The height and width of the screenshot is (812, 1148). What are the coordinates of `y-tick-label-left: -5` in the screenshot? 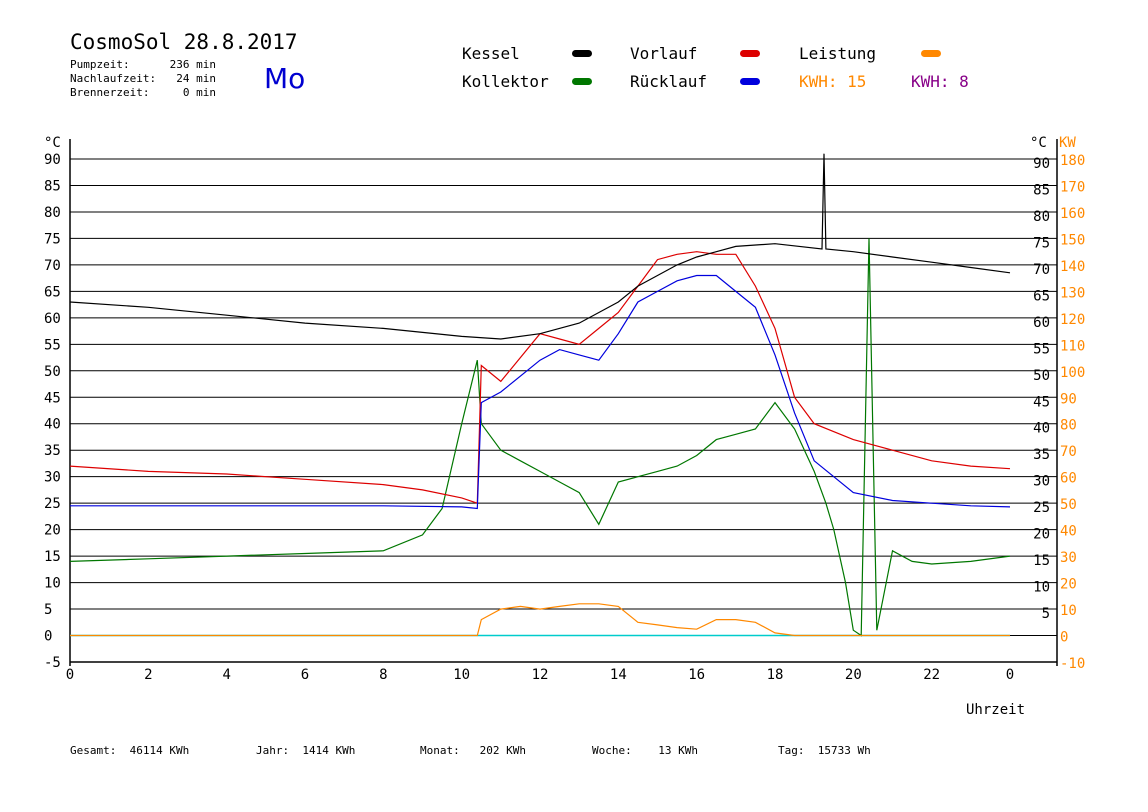 It's located at (52, 663).